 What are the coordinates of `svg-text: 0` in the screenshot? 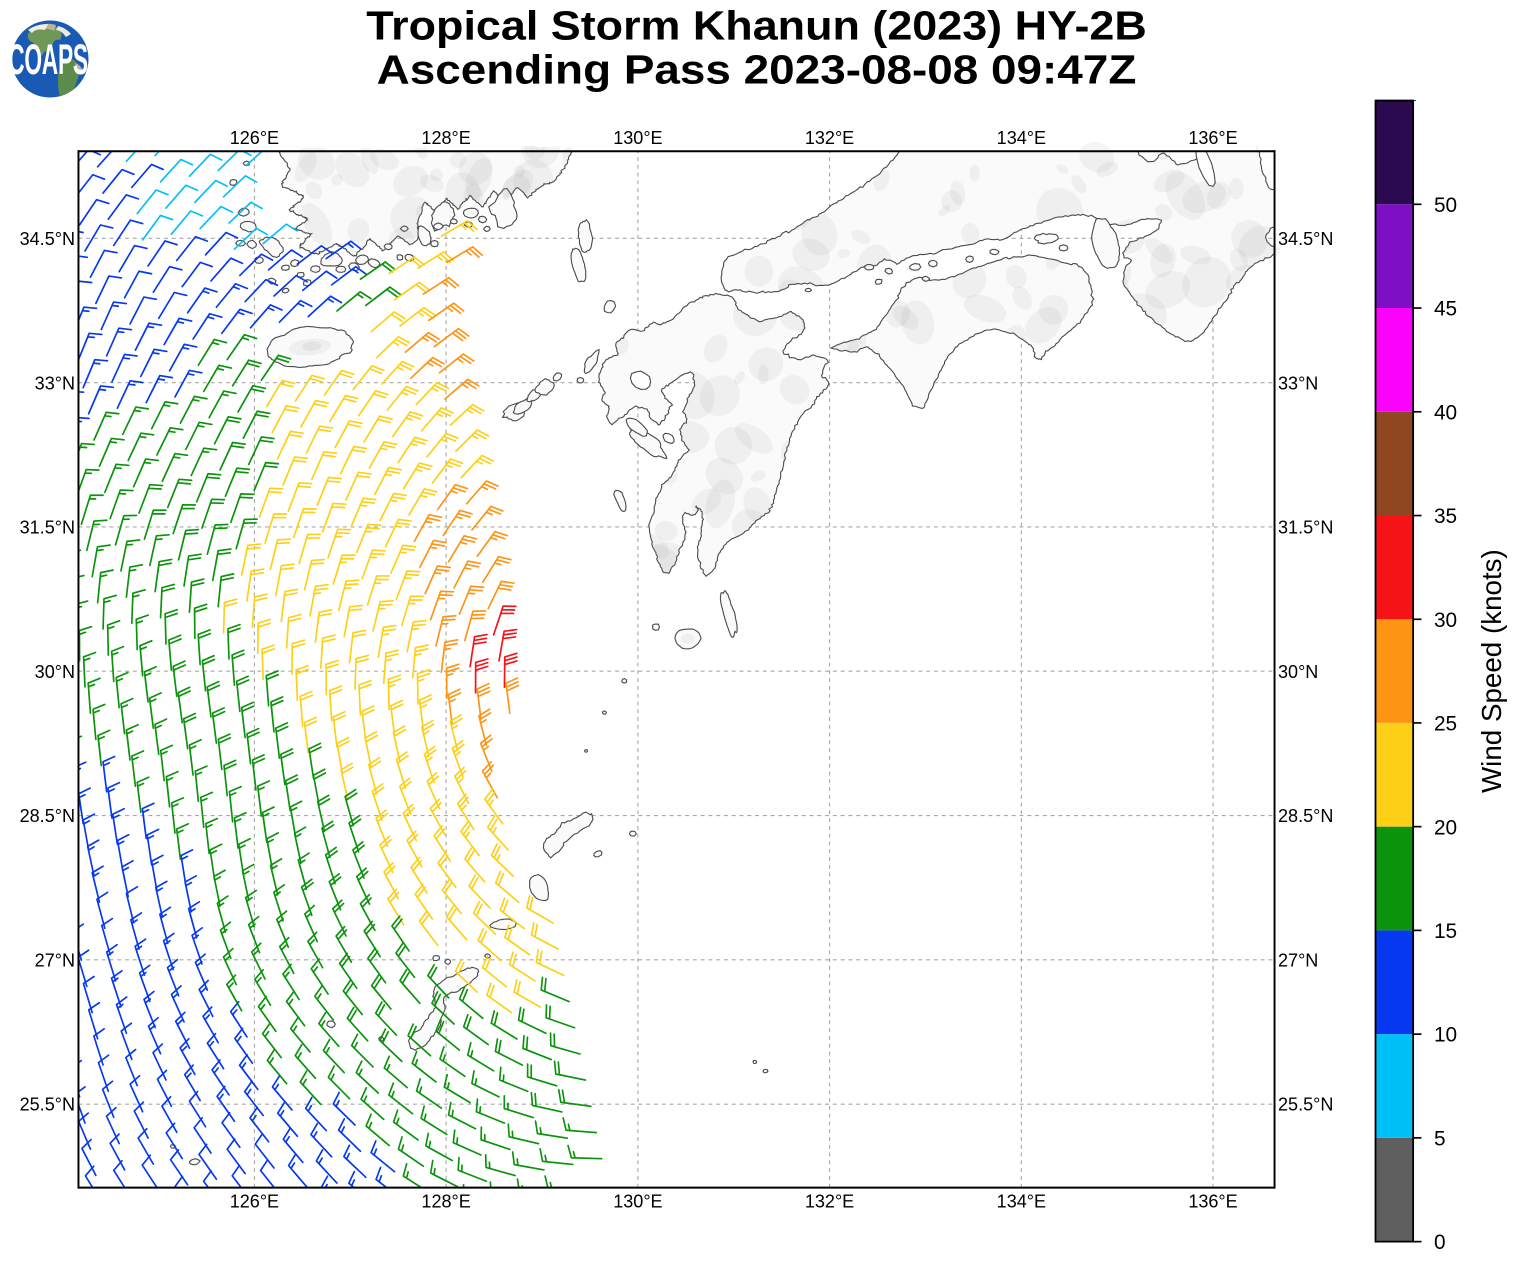 It's located at (1440, 1242).